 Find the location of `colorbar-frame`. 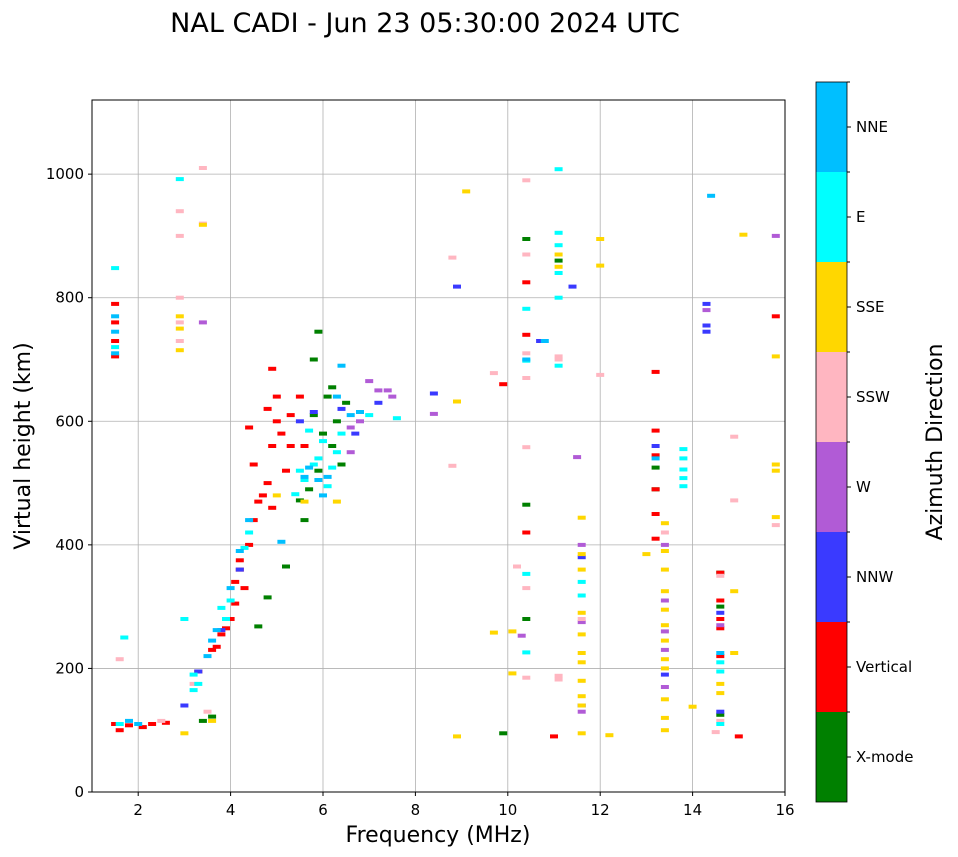

colorbar-frame is located at coordinates (831, 442).